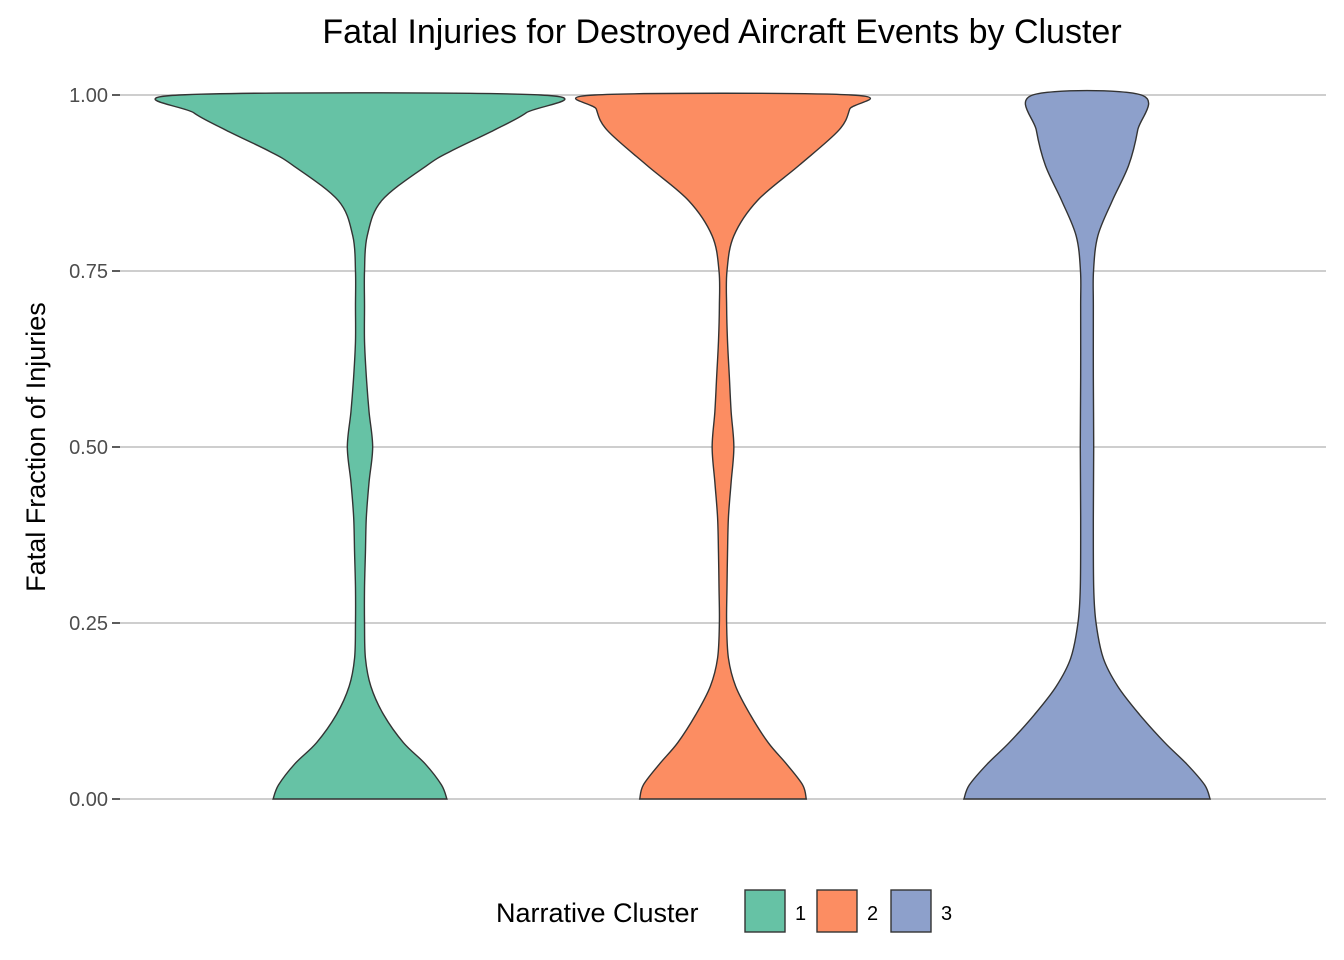  I want to click on legend: Narrative Cluster 1 2 3, so click(724, 911).